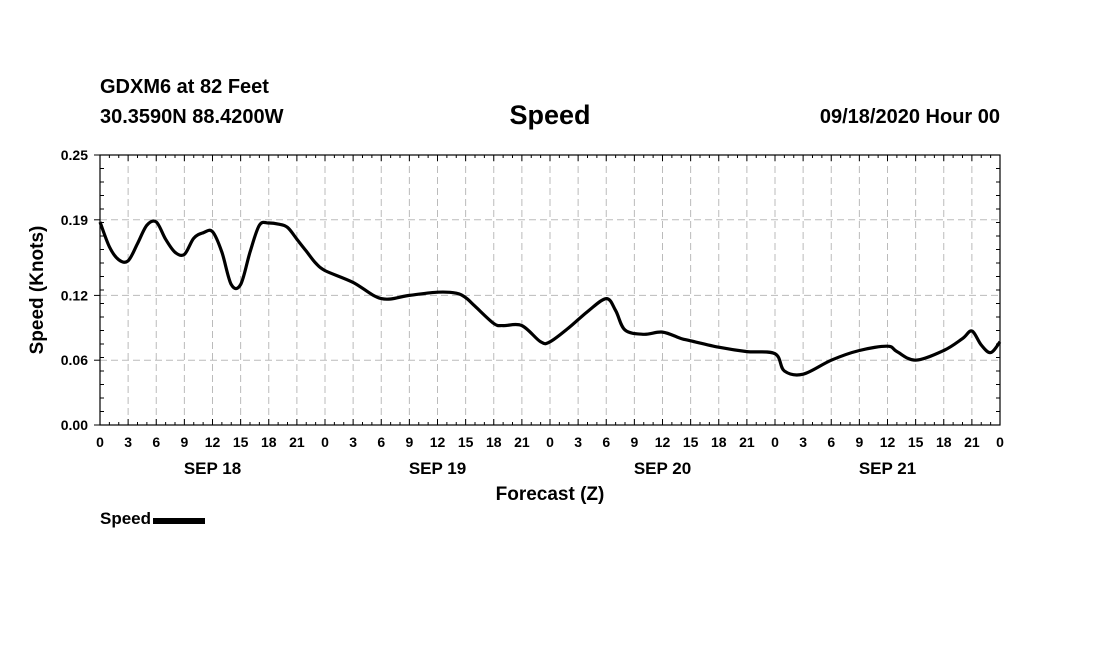 The image size is (1100, 650). What do you see at coordinates (909, 117) in the screenshot?
I see `forecast-datetime: 09/18/2020 Hour 00` at bounding box center [909, 117].